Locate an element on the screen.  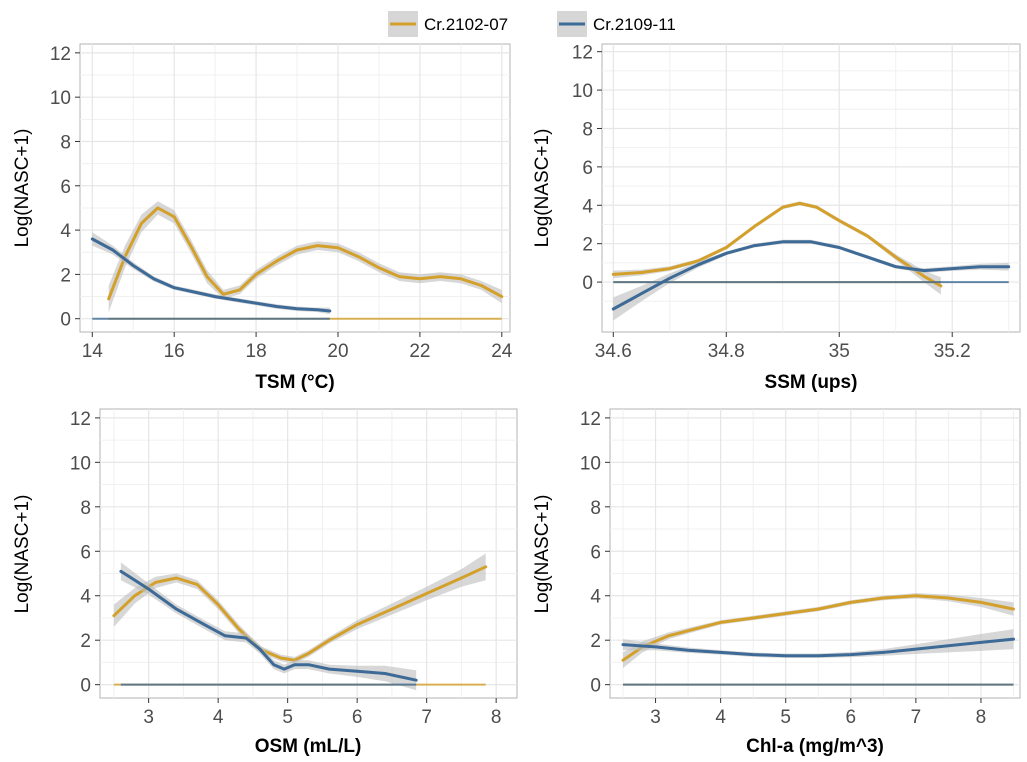
legend-label: Cr.2109-11 is located at coordinates (634, 24).